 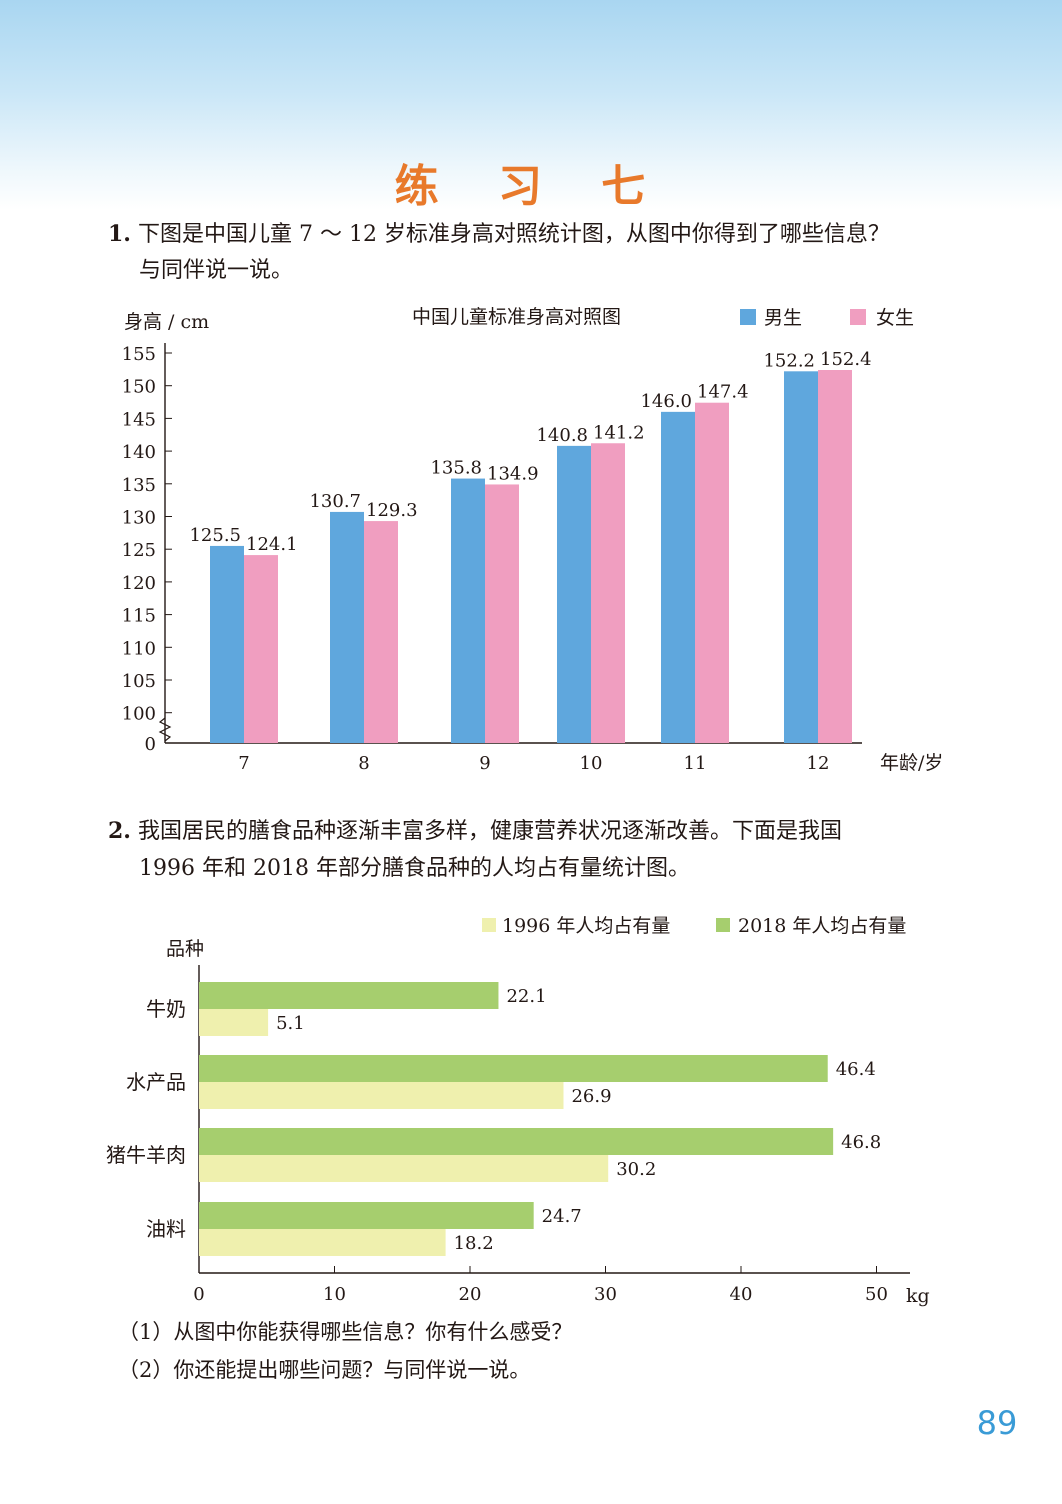 What do you see at coordinates (562, 435) in the screenshot?
I see `height-bar-label: 140.8` at bounding box center [562, 435].